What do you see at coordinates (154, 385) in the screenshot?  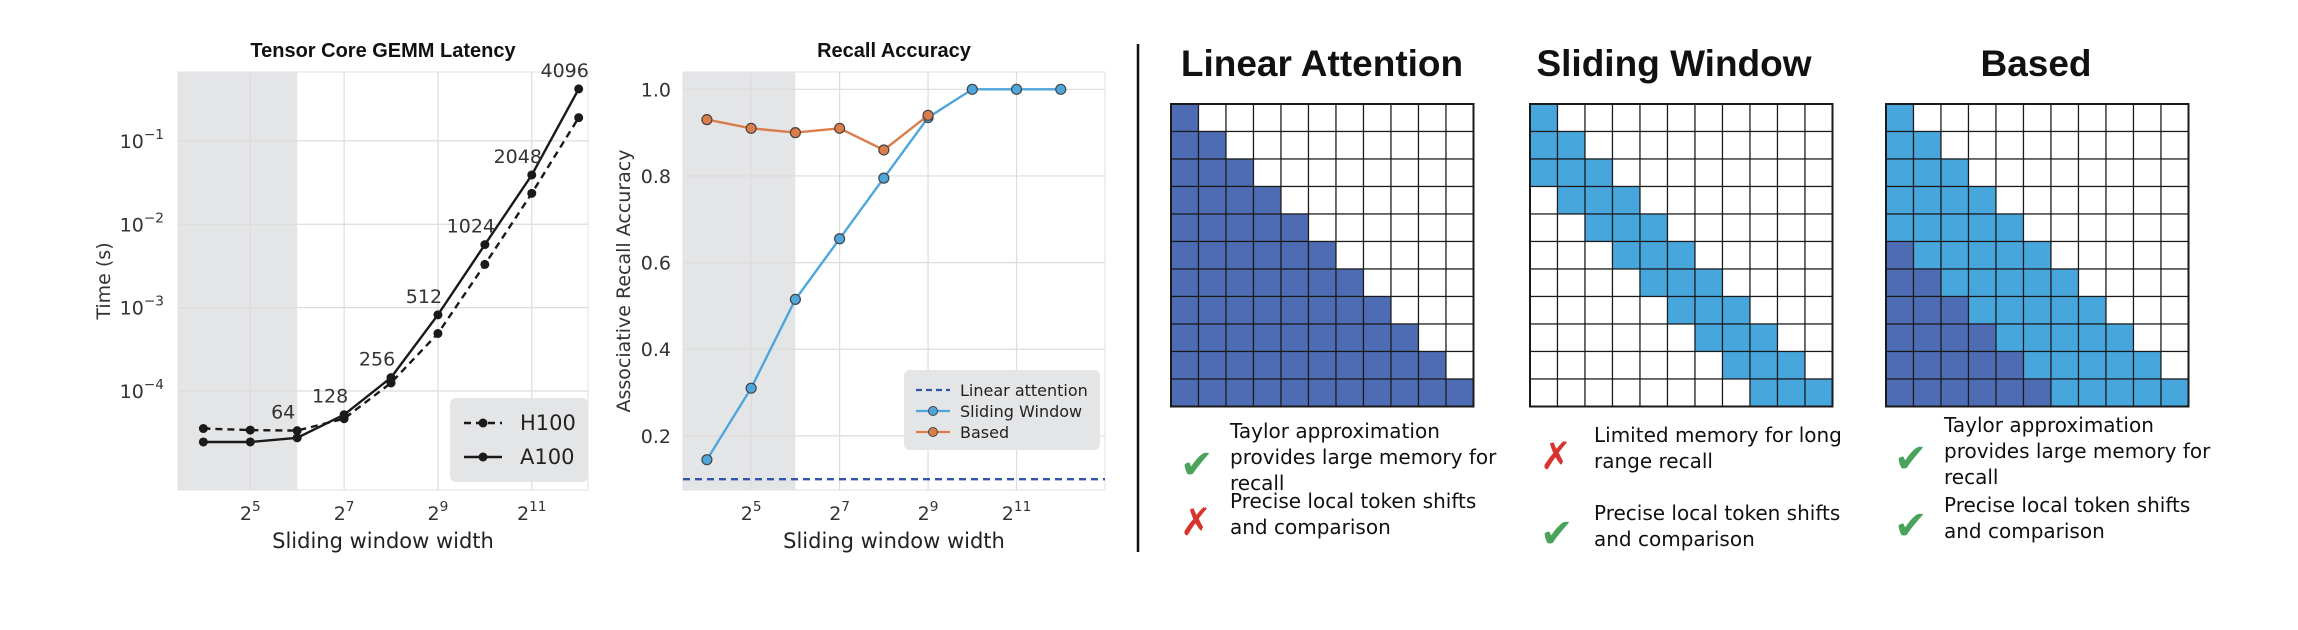 I see `y-tick-label-exp: −4` at bounding box center [154, 385].